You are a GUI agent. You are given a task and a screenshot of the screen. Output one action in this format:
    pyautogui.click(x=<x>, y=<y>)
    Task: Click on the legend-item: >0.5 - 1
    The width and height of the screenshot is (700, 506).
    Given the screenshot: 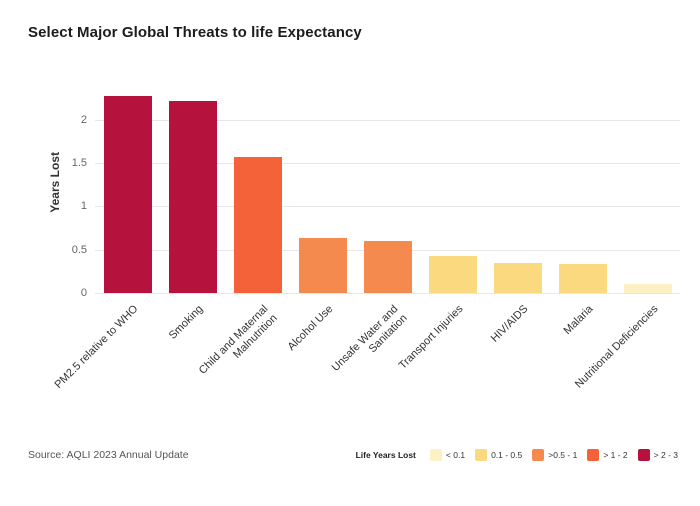 What is the action you would take?
    pyautogui.click(x=554, y=455)
    